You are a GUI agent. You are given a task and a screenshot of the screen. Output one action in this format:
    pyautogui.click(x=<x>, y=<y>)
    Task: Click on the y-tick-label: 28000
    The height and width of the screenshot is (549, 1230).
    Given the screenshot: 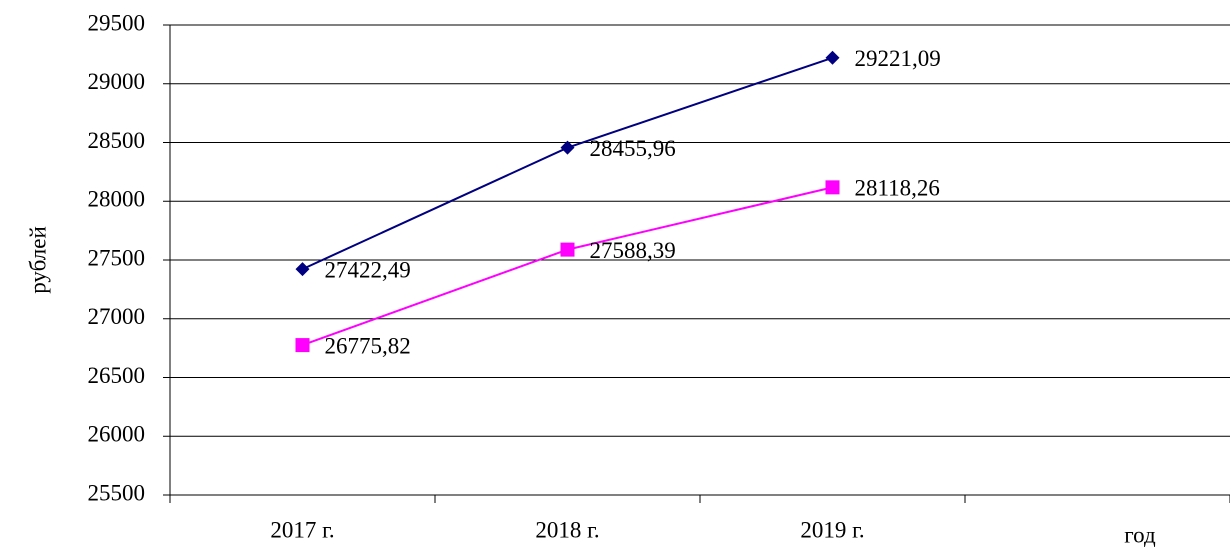 What is the action you would take?
    pyautogui.click(x=117, y=199)
    